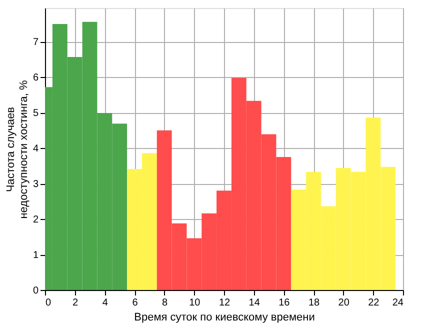  Describe the element at coordinates (254, 303) in the screenshot. I see `x-tick-label: 14` at that location.